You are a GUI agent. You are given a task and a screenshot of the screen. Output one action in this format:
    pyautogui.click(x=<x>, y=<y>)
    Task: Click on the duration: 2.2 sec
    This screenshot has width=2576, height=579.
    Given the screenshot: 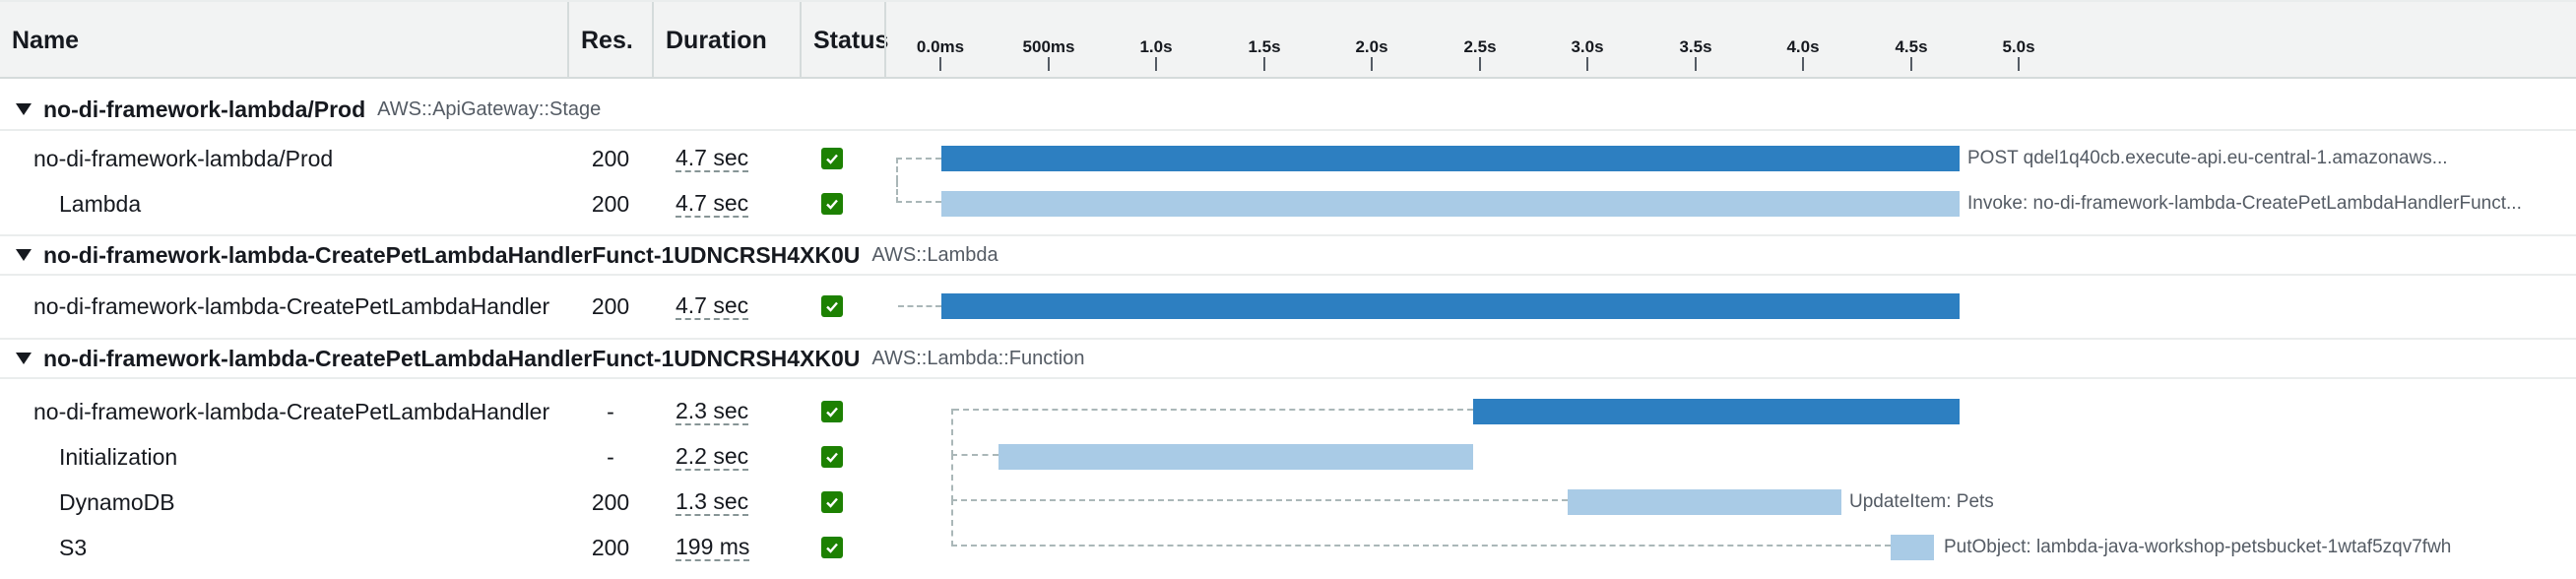 What is the action you would take?
    pyautogui.click(x=735, y=457)
    